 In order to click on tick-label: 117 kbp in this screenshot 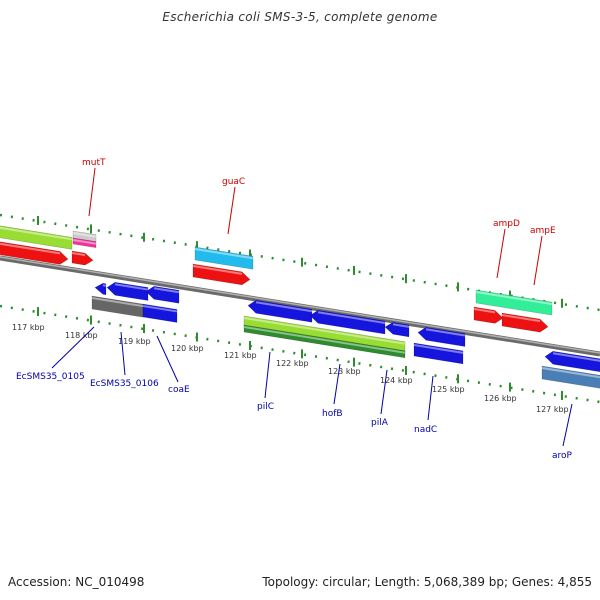, I will do `click(28, 327)`.